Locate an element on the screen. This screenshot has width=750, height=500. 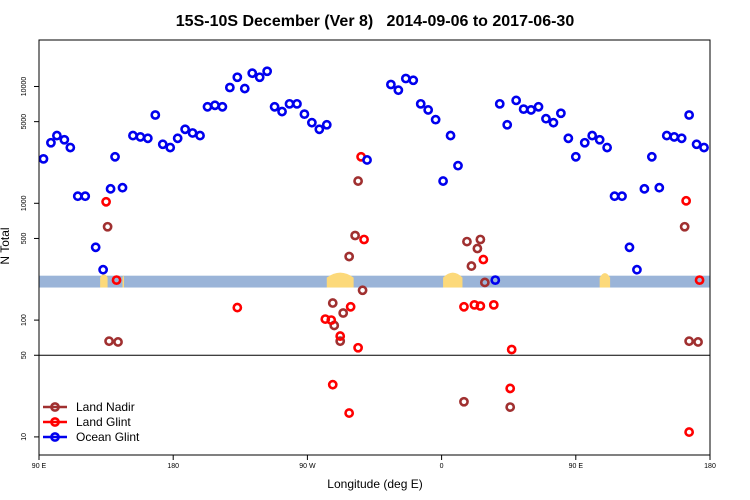
y-tick-label: 10 is located at coordinates (24, 437).